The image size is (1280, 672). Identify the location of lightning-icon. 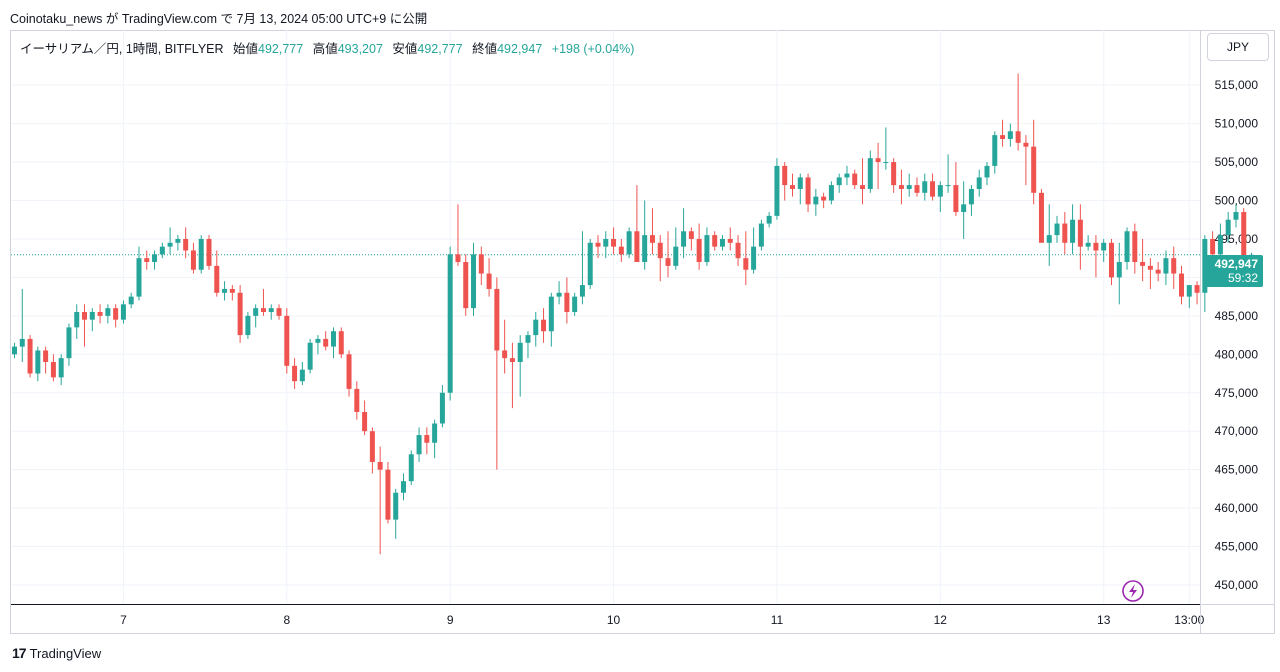
(1133, 591).